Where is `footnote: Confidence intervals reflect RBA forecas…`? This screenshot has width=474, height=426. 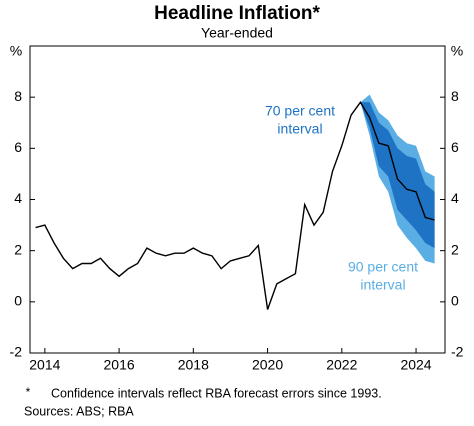 footnote: Confidence intervals reflect RBA forecas… is located at coordinates (216, 393).